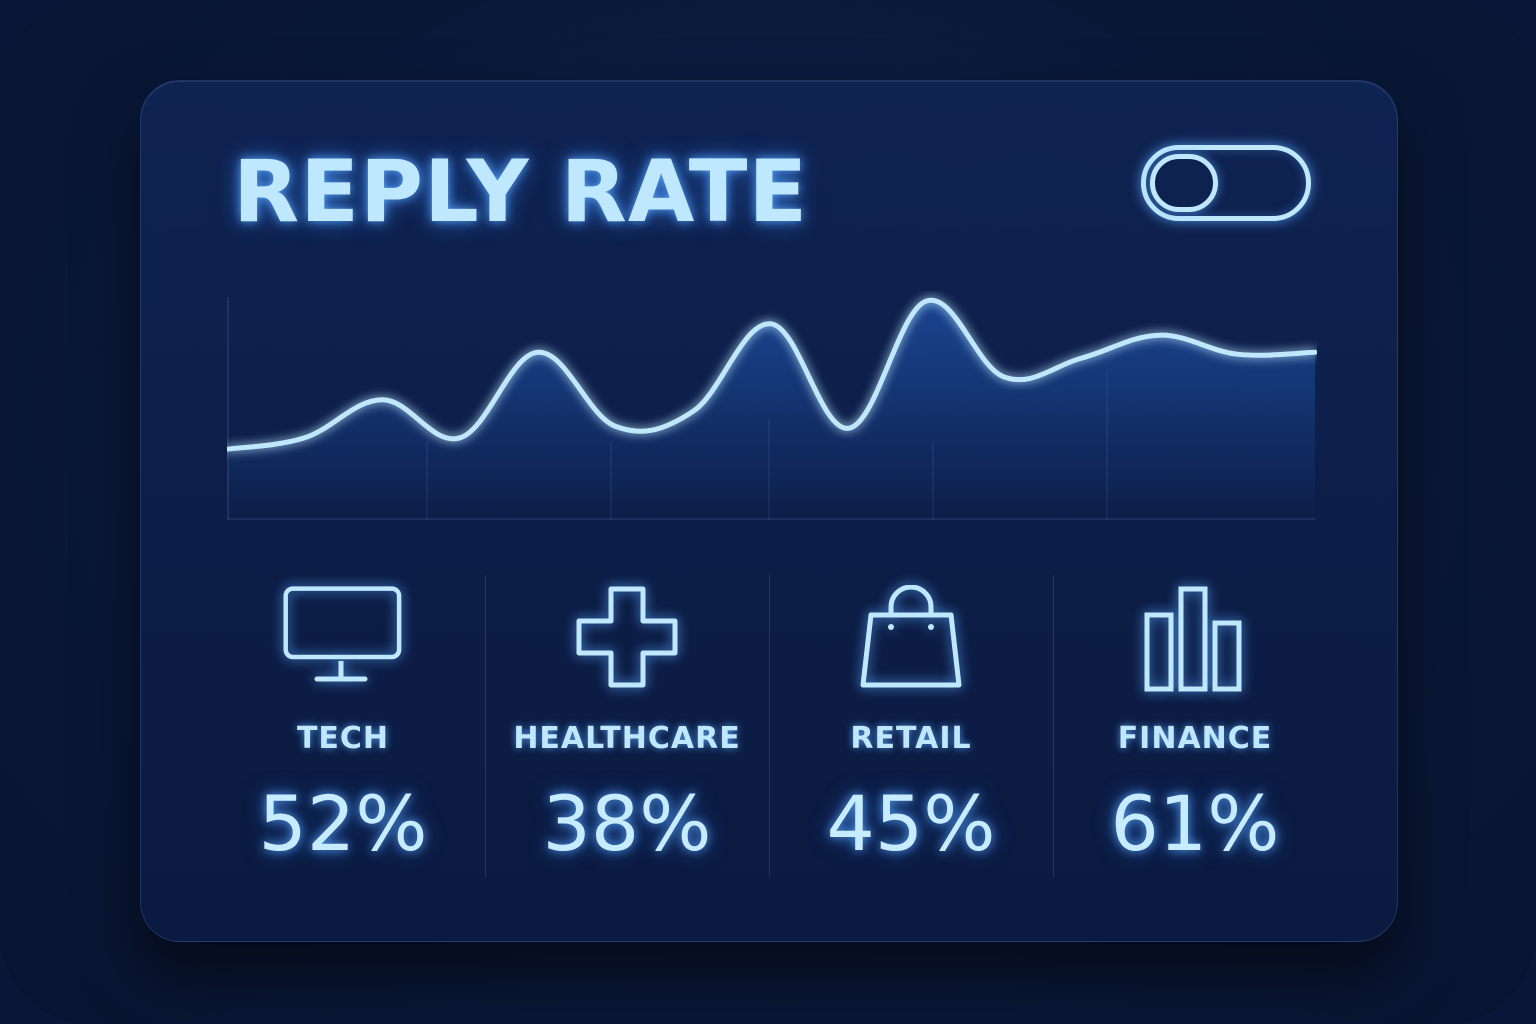  What do you see at coordinates (1184, 183) in the screenshot?
I see `toggle-knob` at bounding box center [1184, 183].